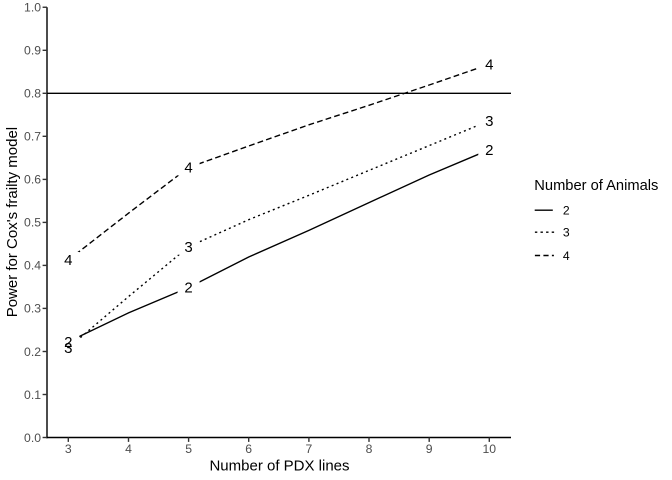 The image size is (672, 480). What do you see at coordinates (32, 395) in the screenshot?
I see `svg-text: 0.1` at bounding box center [32, 395].